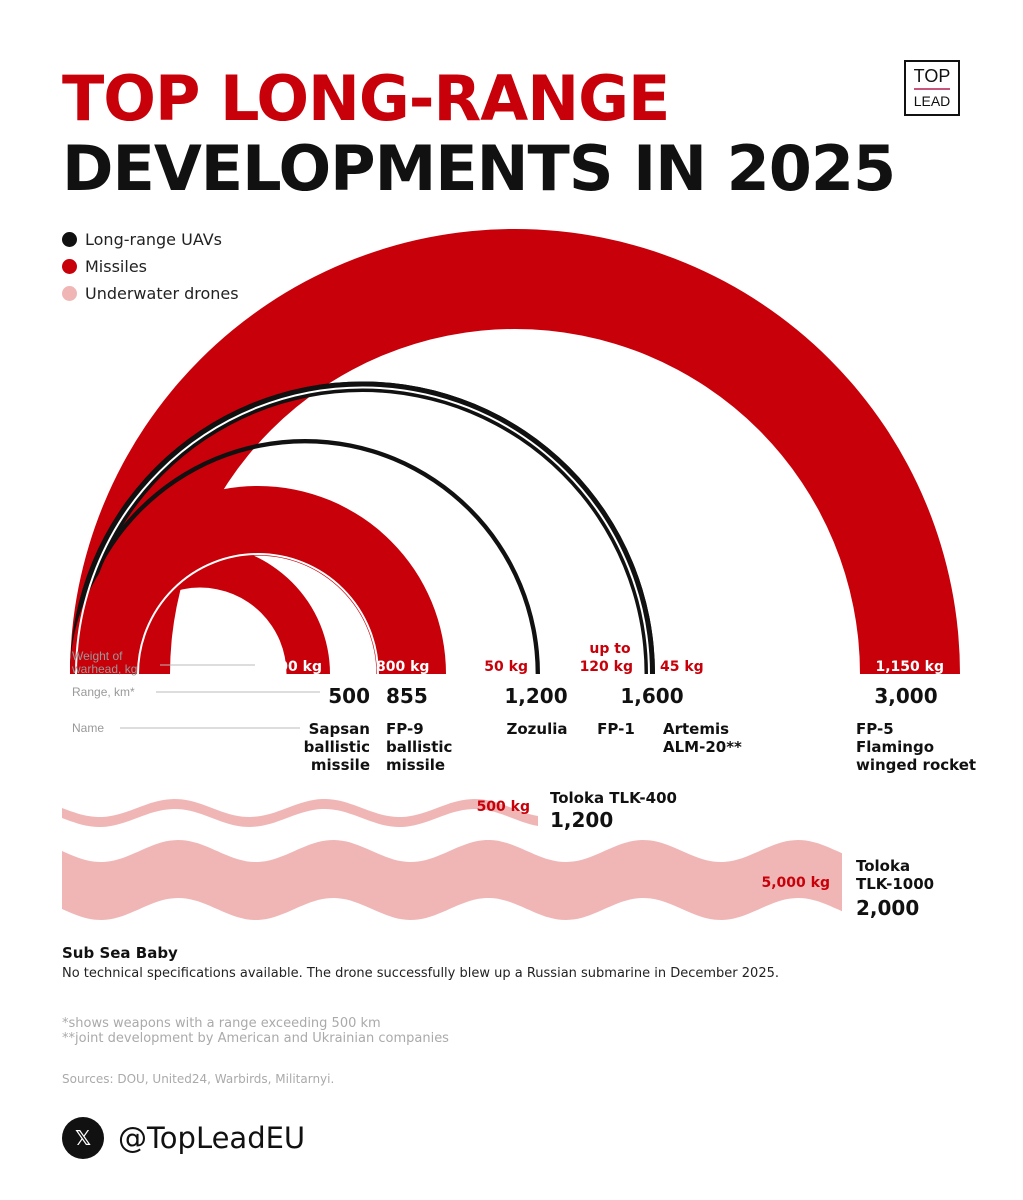 The image size is (1023, 1200). I want to click on name-label-5-2: winged rocket, so click(916, 765).